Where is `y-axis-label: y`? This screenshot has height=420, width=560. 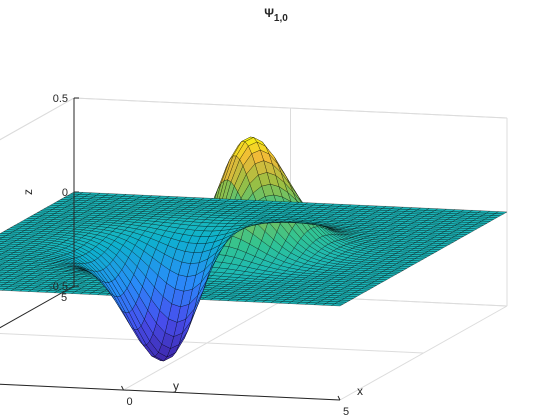
y-axis-label: y is located at coordinates (176, 386).